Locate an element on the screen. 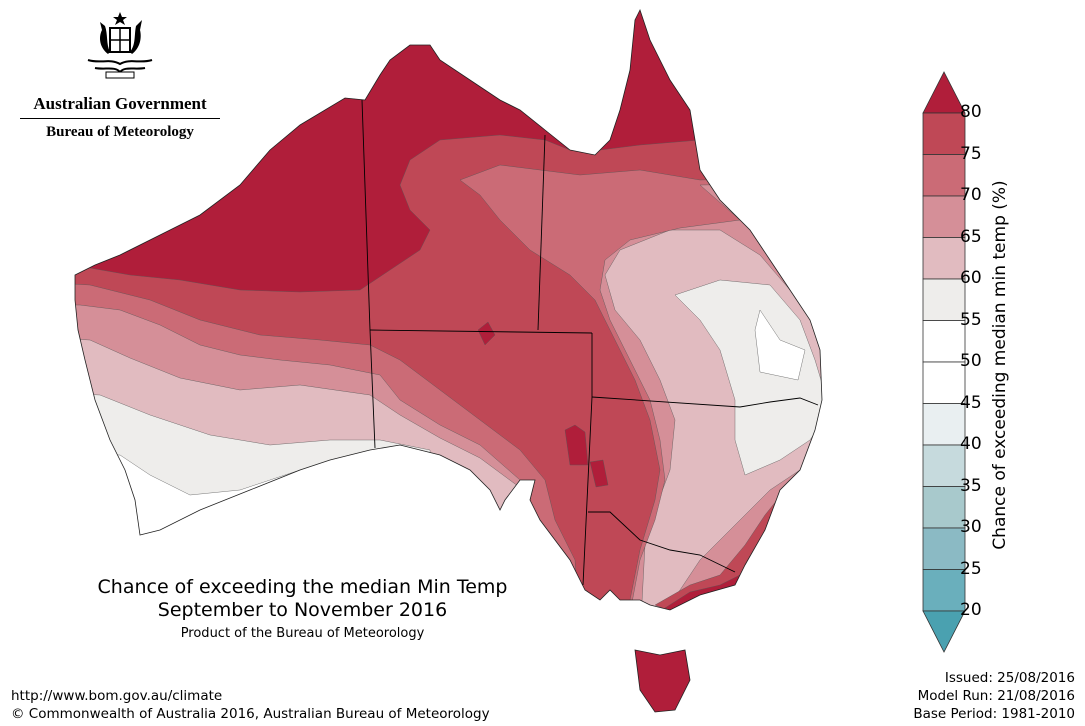 The image size is (1085, 726). map-title-line2: September to November 2016 is located at coordinates (302, 610).